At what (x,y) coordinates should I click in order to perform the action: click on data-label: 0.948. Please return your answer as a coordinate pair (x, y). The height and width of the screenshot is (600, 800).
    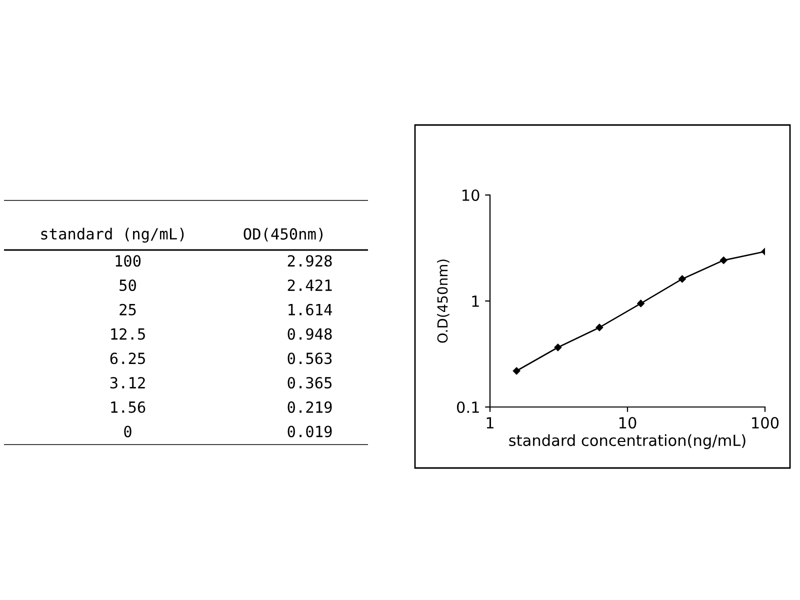
    Looking at the image, I should click on (310, 334).